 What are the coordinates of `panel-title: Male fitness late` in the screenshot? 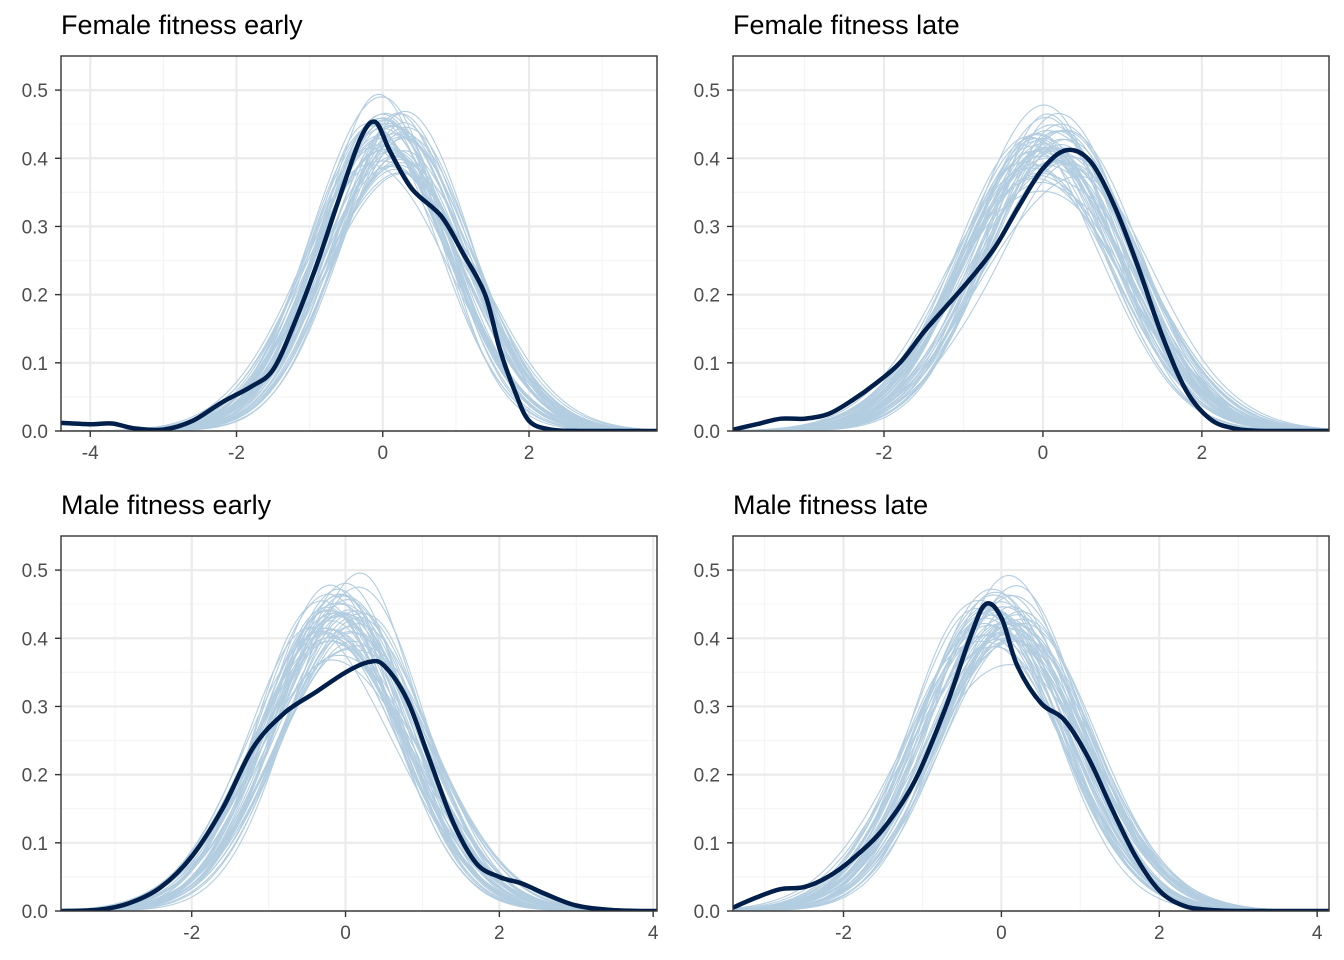 It's located at (830, 505).